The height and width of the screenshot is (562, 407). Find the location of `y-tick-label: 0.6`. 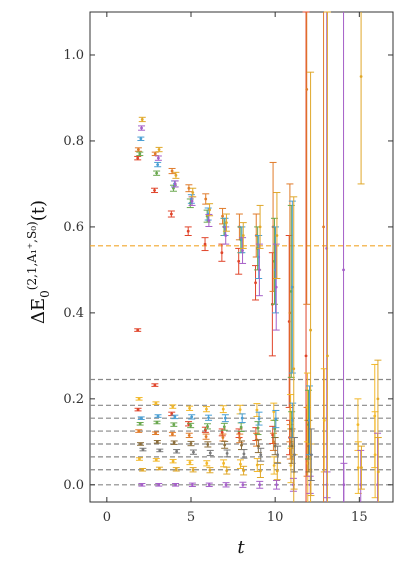

y-tick-label: 0.6 is located at coordinates (73, 227).